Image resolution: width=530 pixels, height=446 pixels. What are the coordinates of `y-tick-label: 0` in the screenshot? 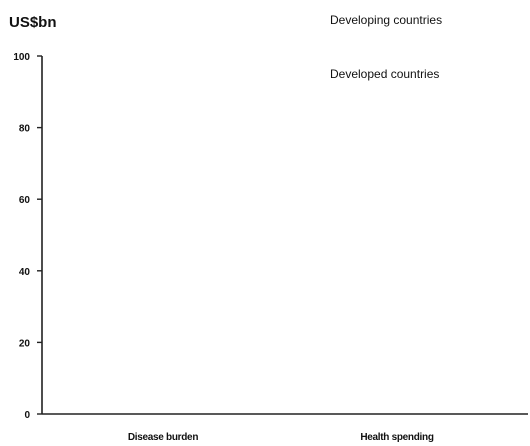 It's located at (27, 415).